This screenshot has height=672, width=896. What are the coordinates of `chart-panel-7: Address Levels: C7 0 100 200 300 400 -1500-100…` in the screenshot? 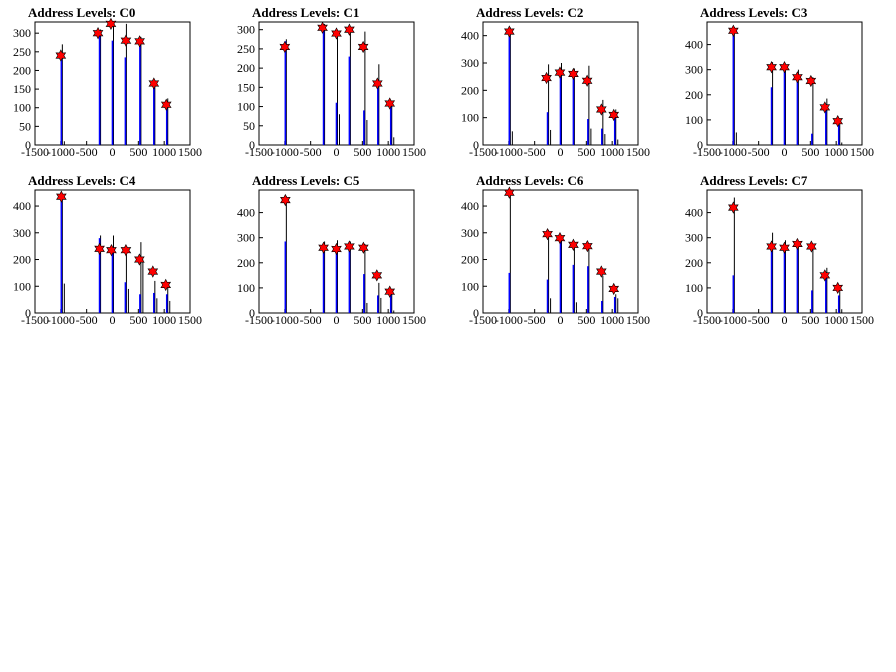 It's located at (779, 250).